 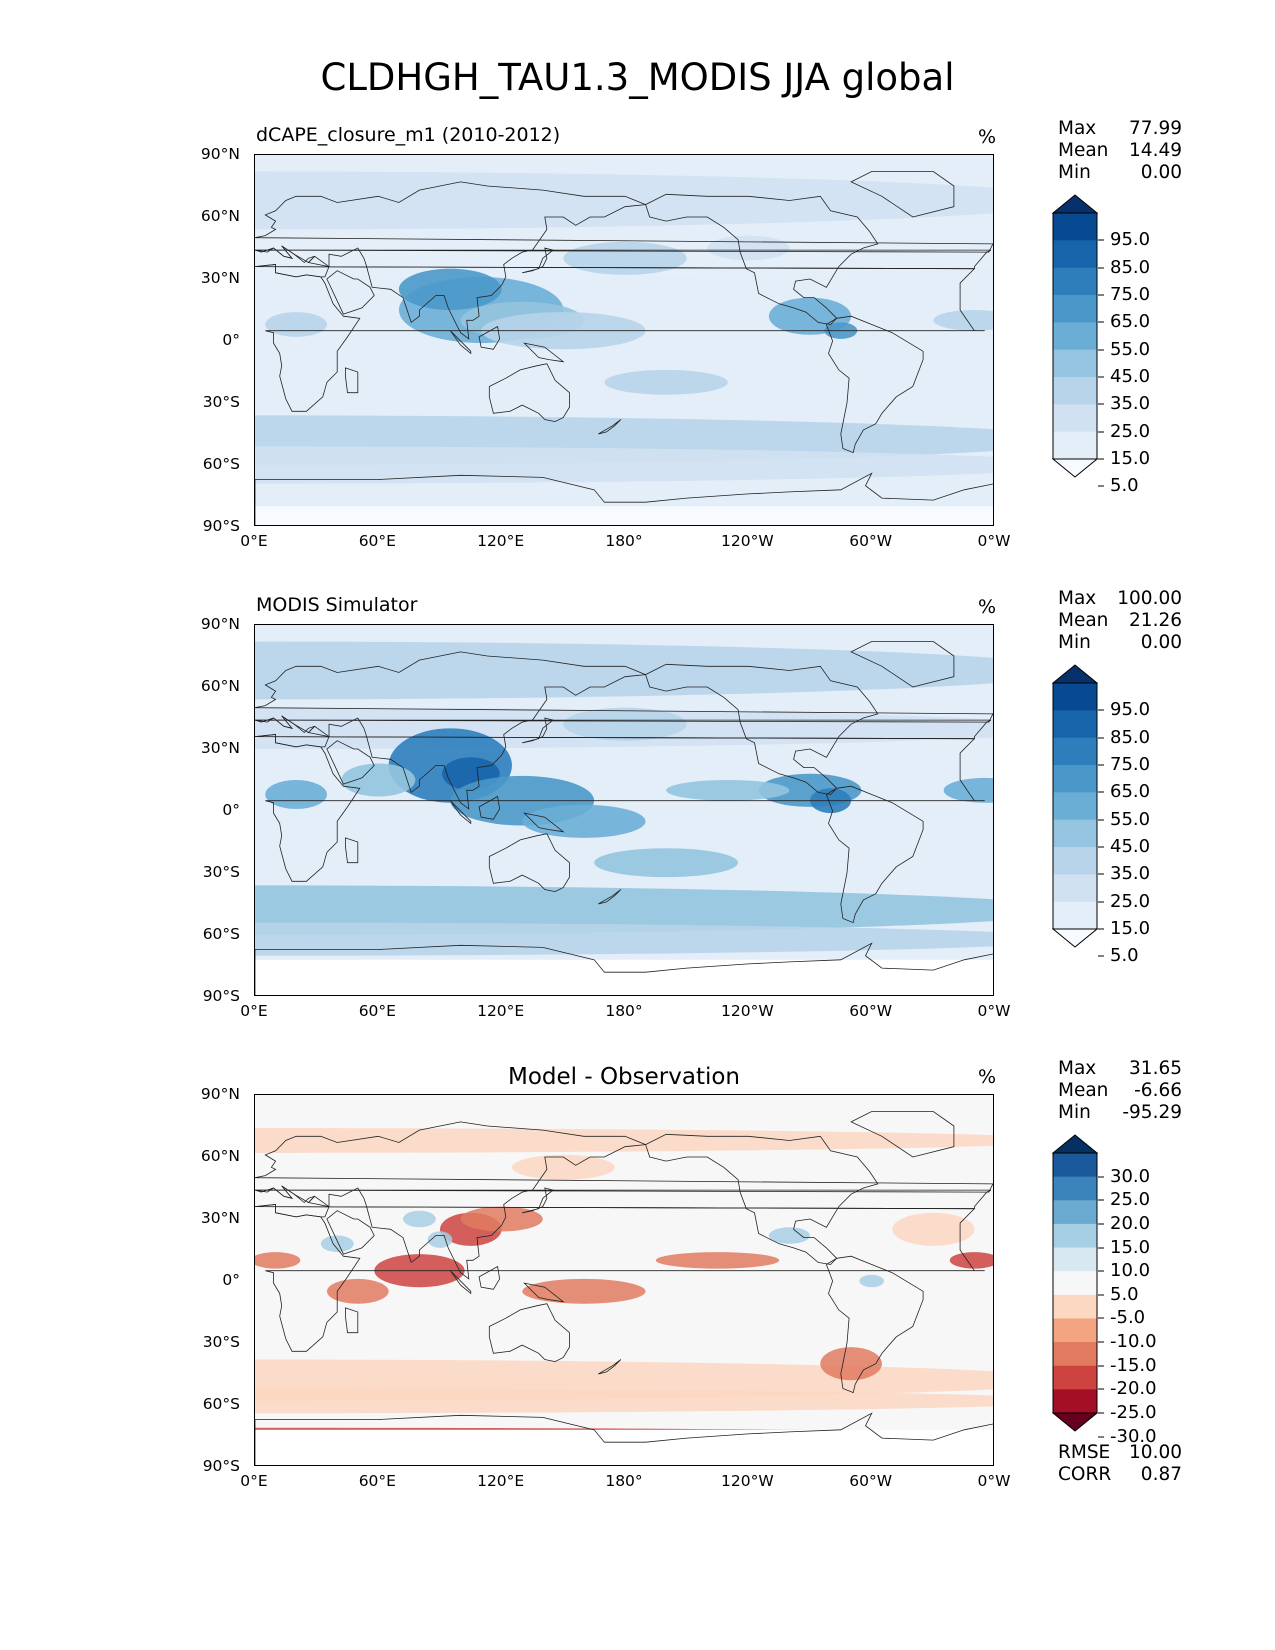 I want to click on colorbar-tick-label: 65.0, so click(x=1130, y=792).